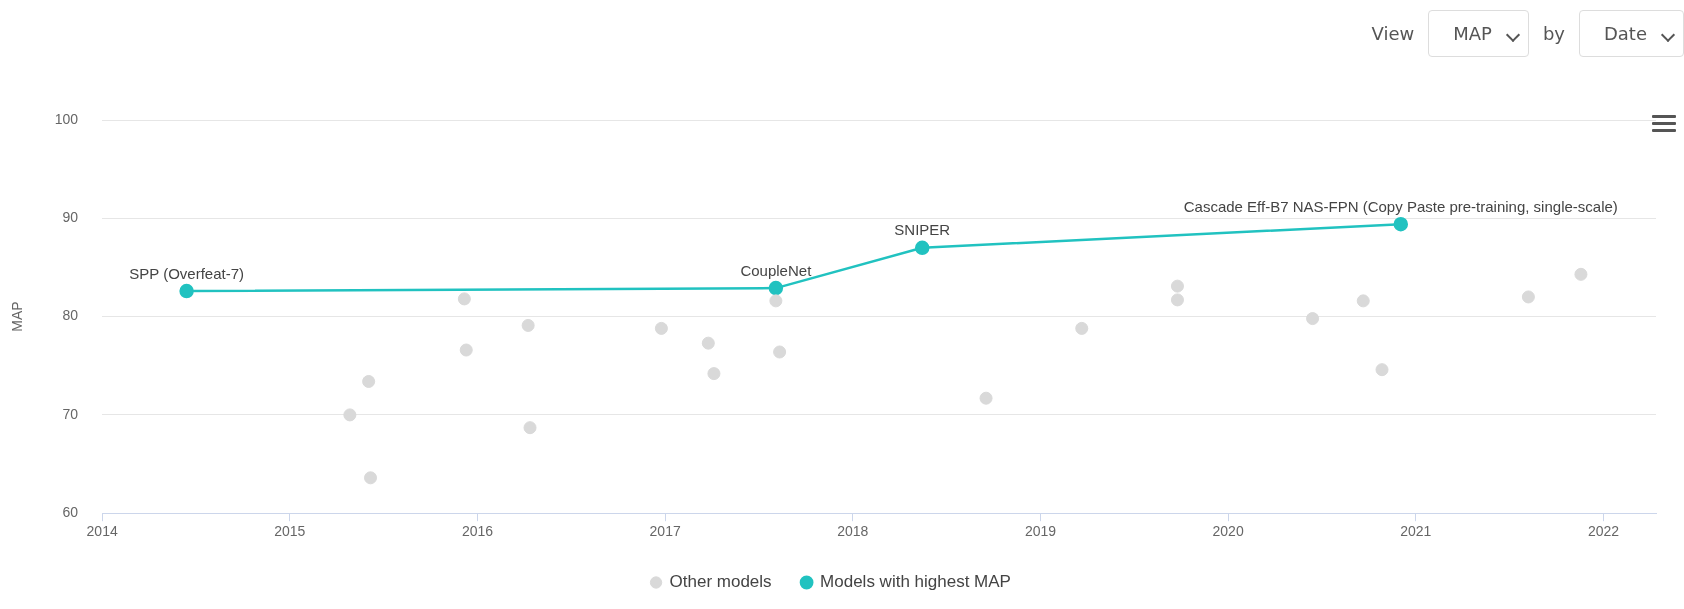  I want to click on dropdown: MAP, so click(1478, 33).